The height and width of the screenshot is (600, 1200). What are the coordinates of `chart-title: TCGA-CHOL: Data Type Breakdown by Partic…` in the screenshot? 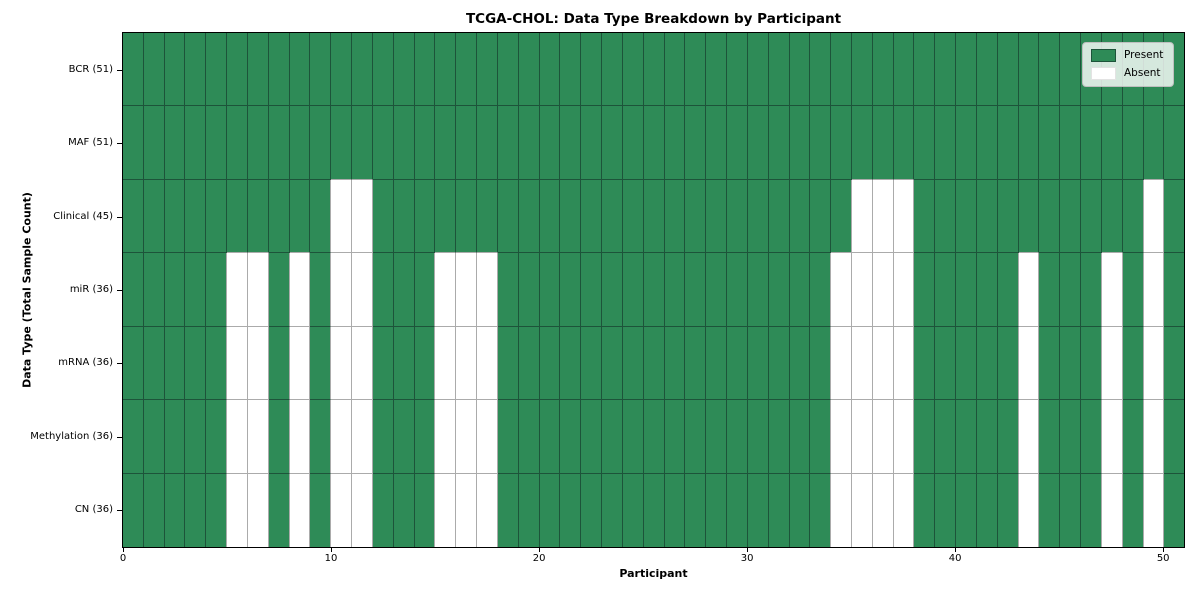 It's located at (653, 19).